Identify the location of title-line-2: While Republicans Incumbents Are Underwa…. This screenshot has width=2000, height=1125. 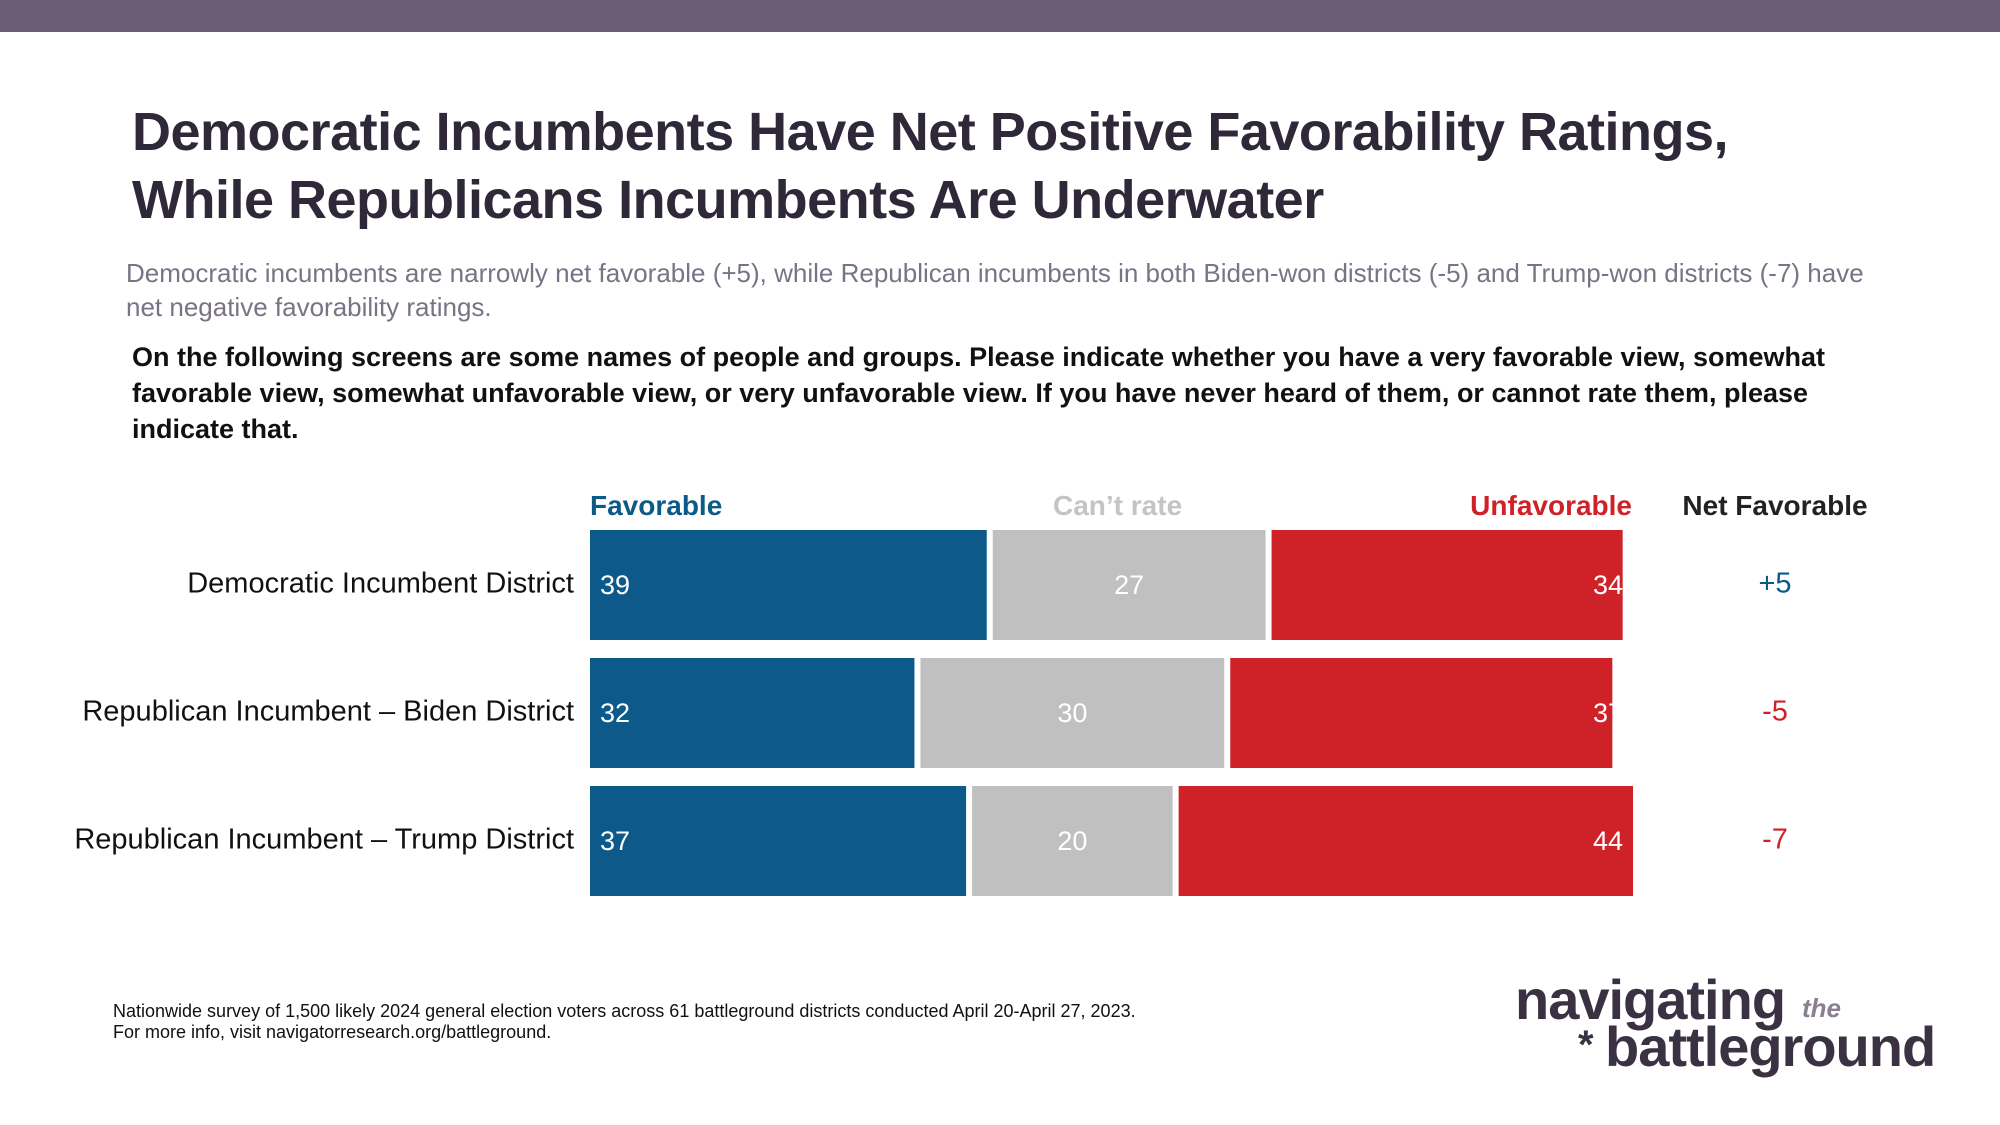
(728, 200).